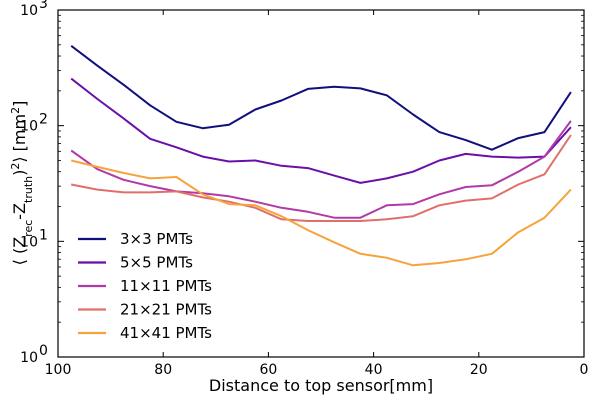  Describe the element at coordinates (321, 385) in the screenshot. I see `x-axis-label: Distance to top sensor[mm]` at that location.